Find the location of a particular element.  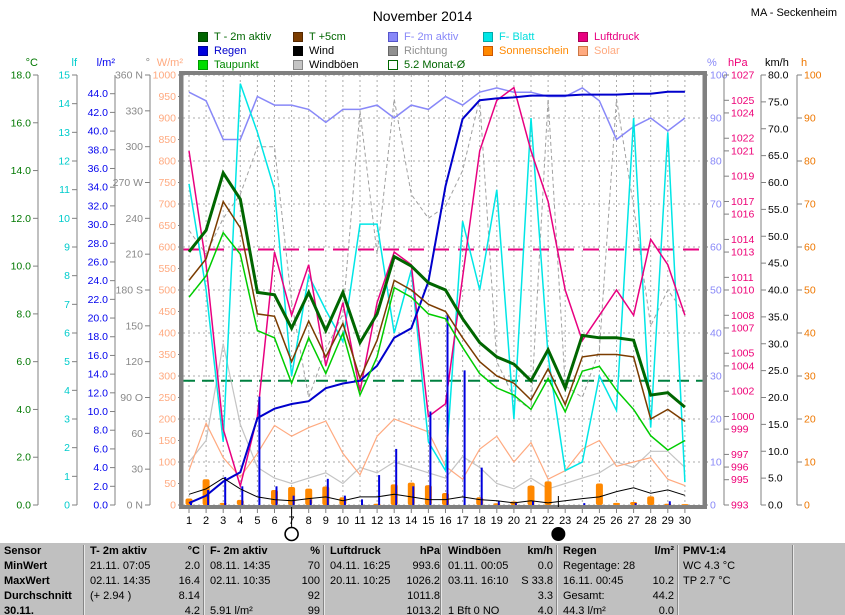

table-cell: MaxWert is located at coordinates (42, 582).